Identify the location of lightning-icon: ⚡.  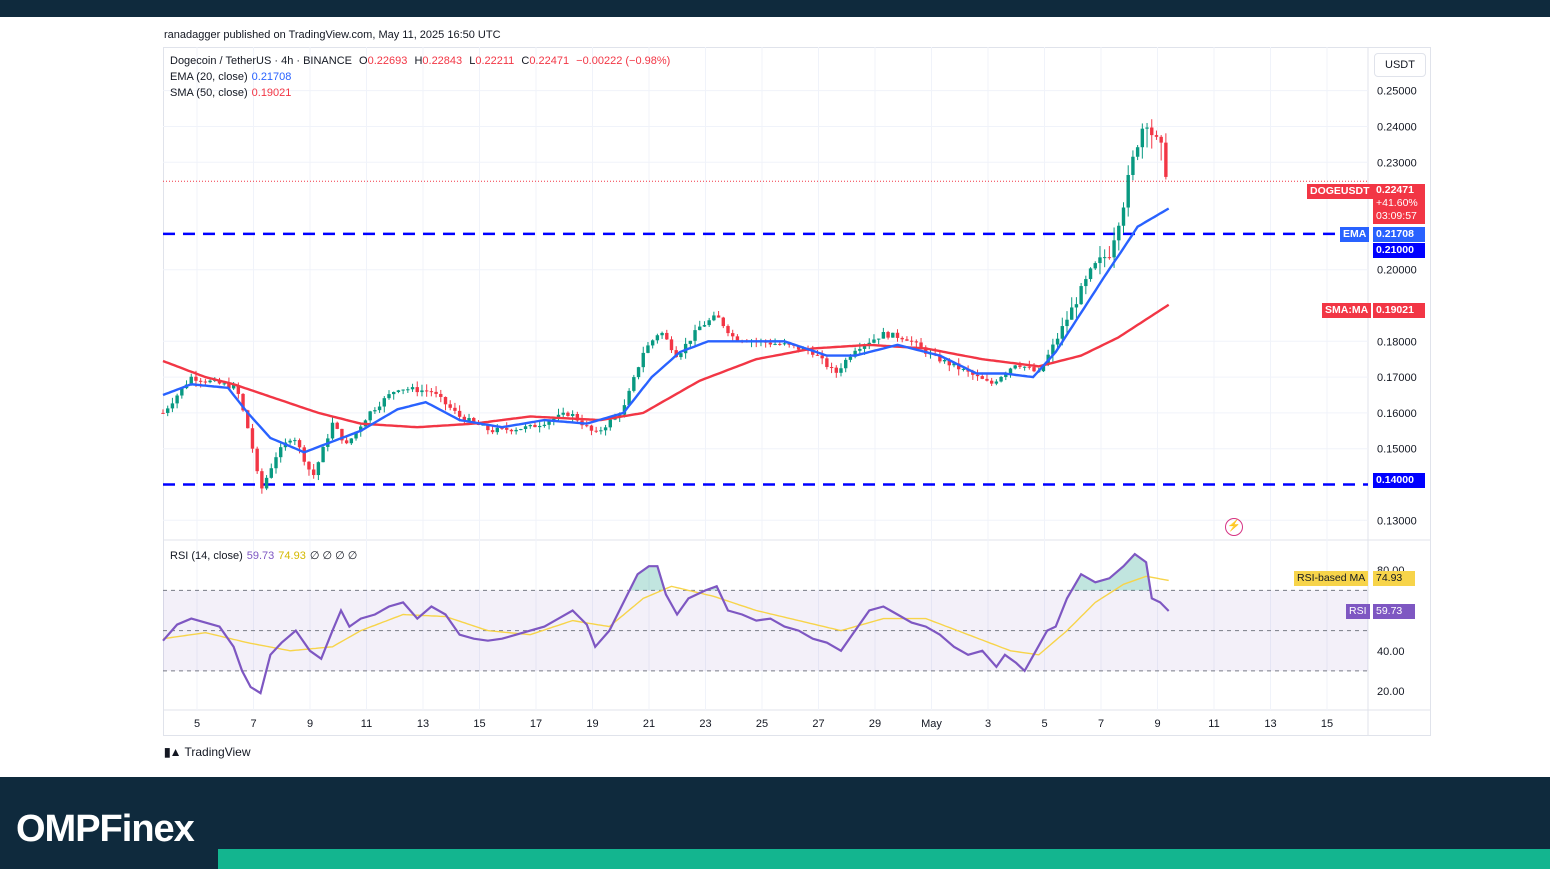
(1234, 527).